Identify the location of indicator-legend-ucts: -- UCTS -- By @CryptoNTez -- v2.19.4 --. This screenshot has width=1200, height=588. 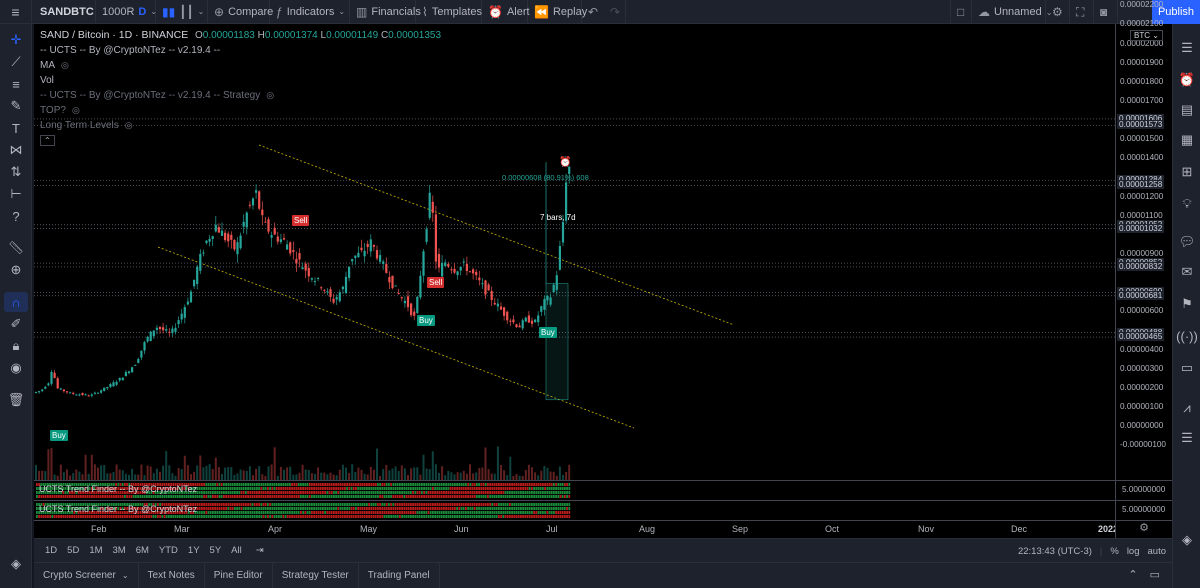
(130, 50).